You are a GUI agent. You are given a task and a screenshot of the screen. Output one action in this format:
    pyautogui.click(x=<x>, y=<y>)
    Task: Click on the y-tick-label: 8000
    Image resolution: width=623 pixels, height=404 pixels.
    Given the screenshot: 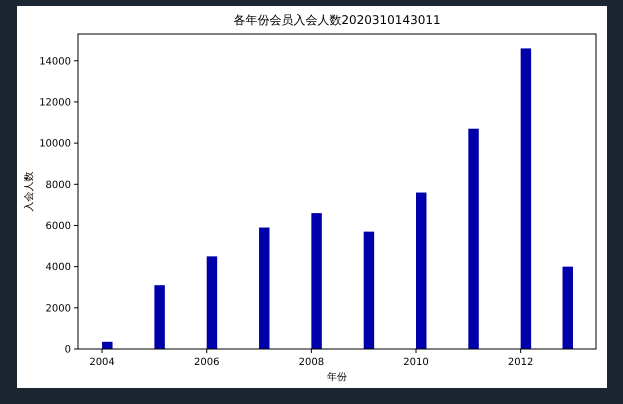 What is the action you would take?
    pyautogui.click(x=58, y=185)
    